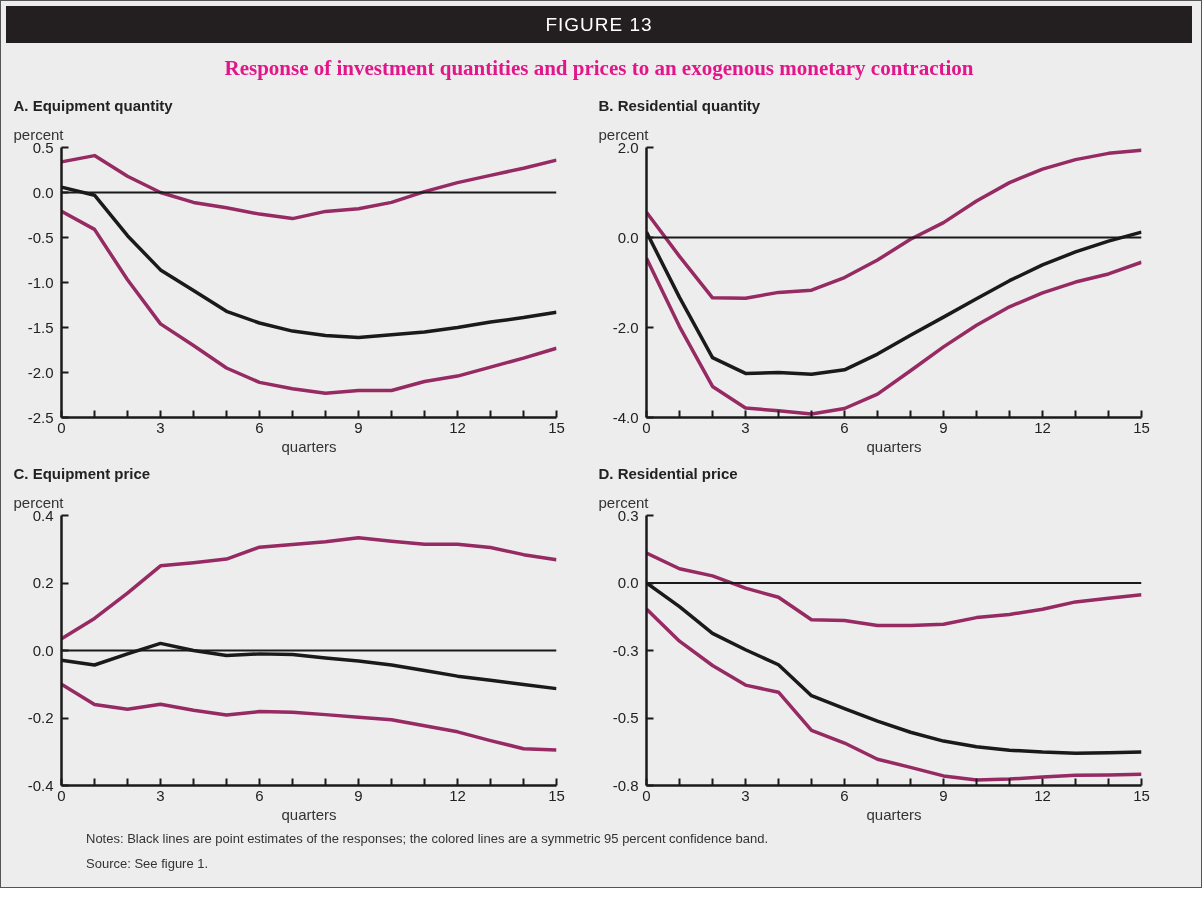 The image size is (1204, 901). What do you see at coordinates (40, 717) in the screenshot?
I see `y-tick-label: -0.2` at bounding box center [40, 717].